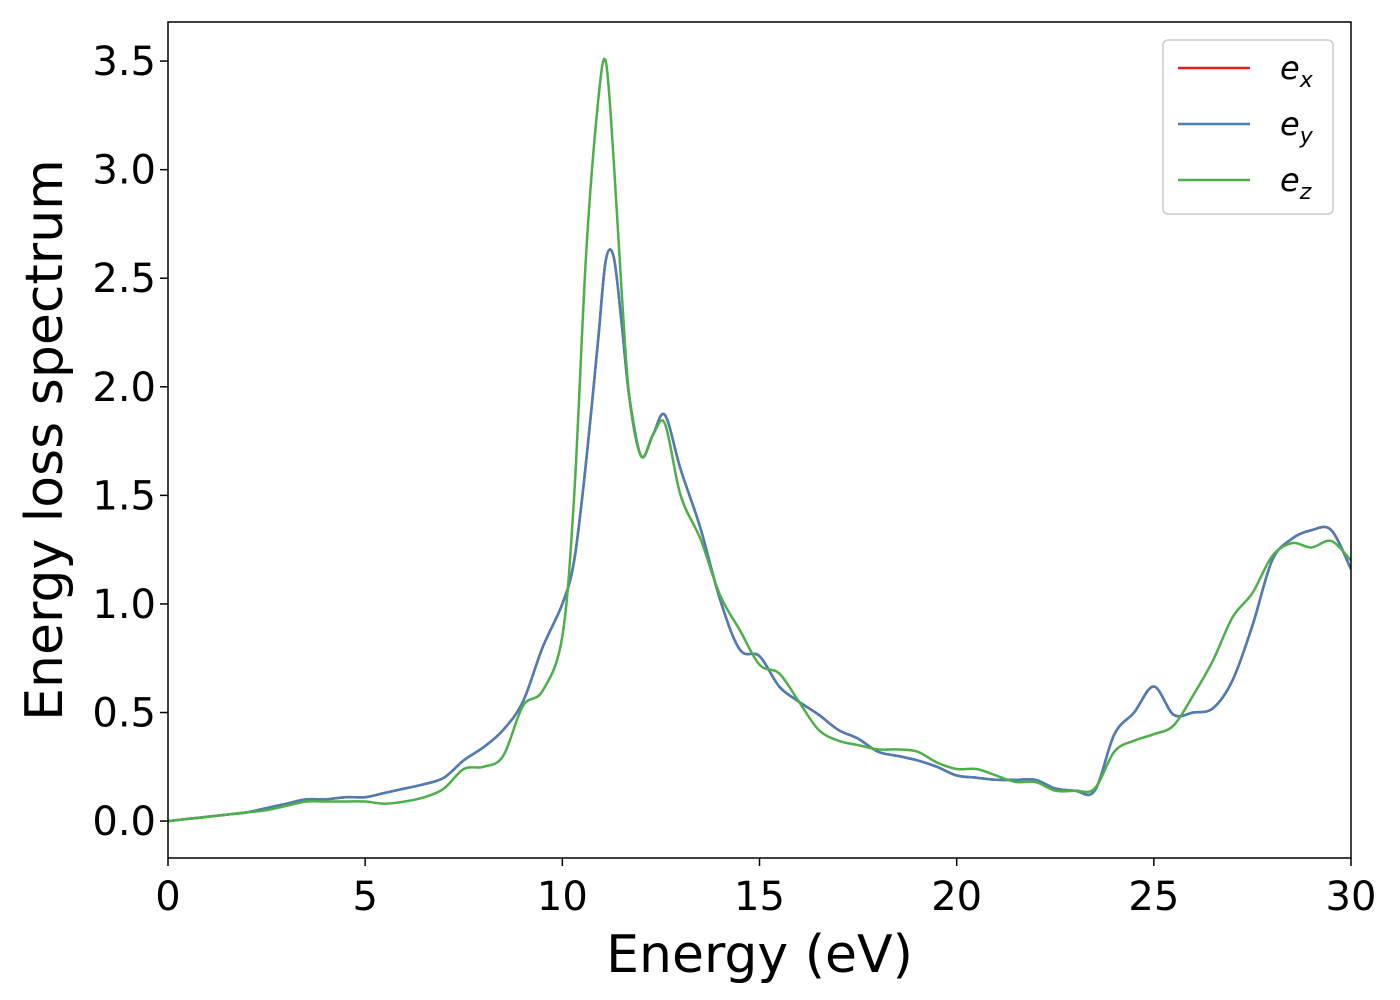 The height and width of the screenshot is (1000, 1400). I want to click on x-tick-label: 5, so click(364, 897).